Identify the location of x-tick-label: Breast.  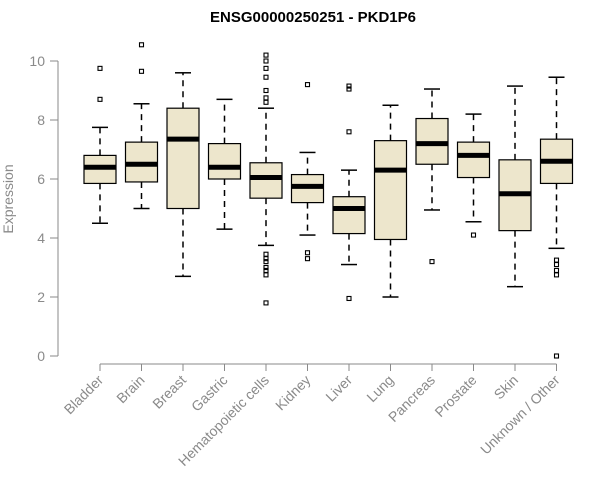
(169, 392).